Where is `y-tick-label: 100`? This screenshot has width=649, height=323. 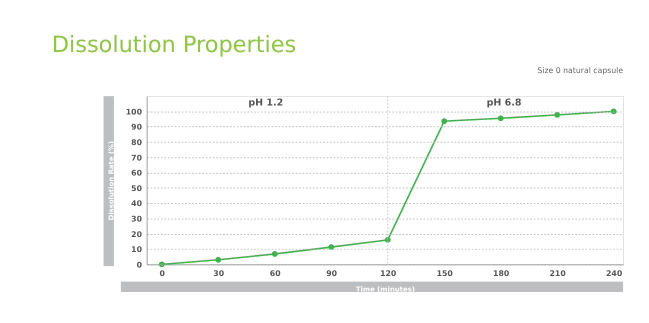 y-tick-label: 100 is located at coordinates (134, 111).